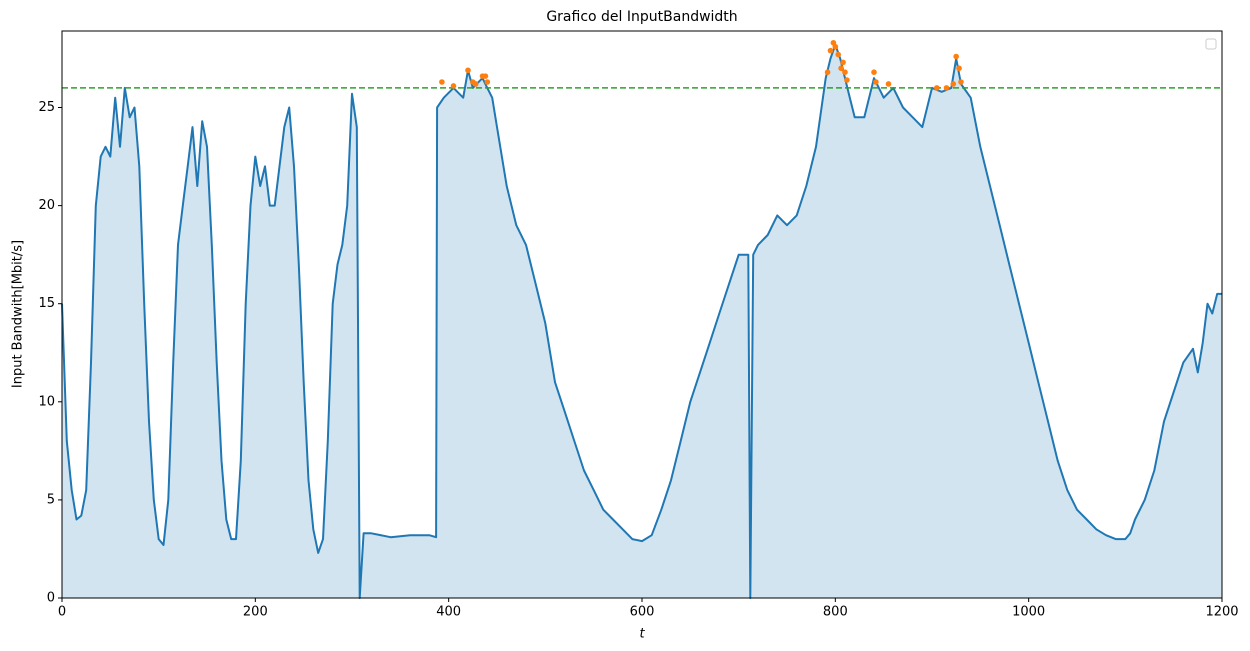 This screenshot has width=1250, height=651. I want to click on x-tick-label: 1000, so click(1028, 612).